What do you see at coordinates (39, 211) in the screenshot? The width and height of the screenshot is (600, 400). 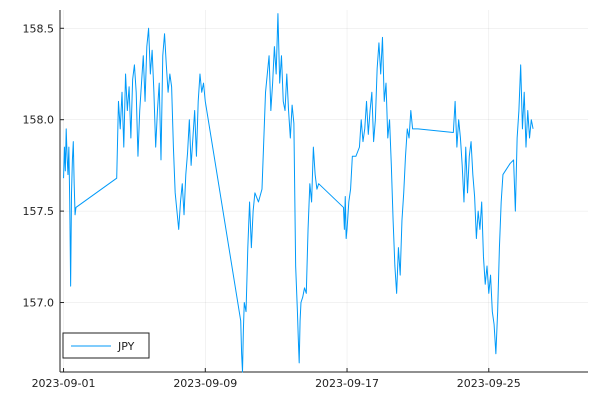 I see `y-tick-label-1: 157.5` at bounding box center [39, 211].